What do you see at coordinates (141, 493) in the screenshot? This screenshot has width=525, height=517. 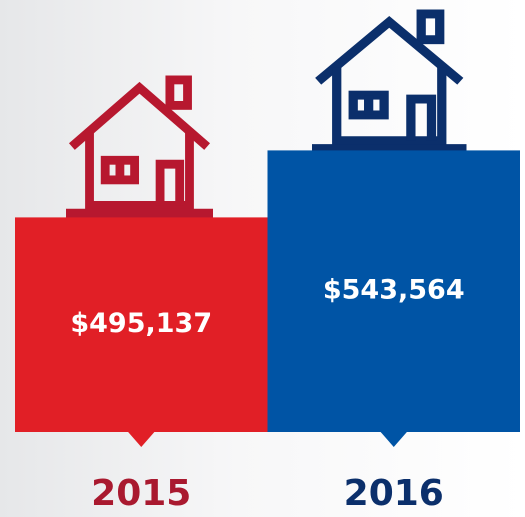 I see `category-label: 2015` at bounding box center [141, 493].